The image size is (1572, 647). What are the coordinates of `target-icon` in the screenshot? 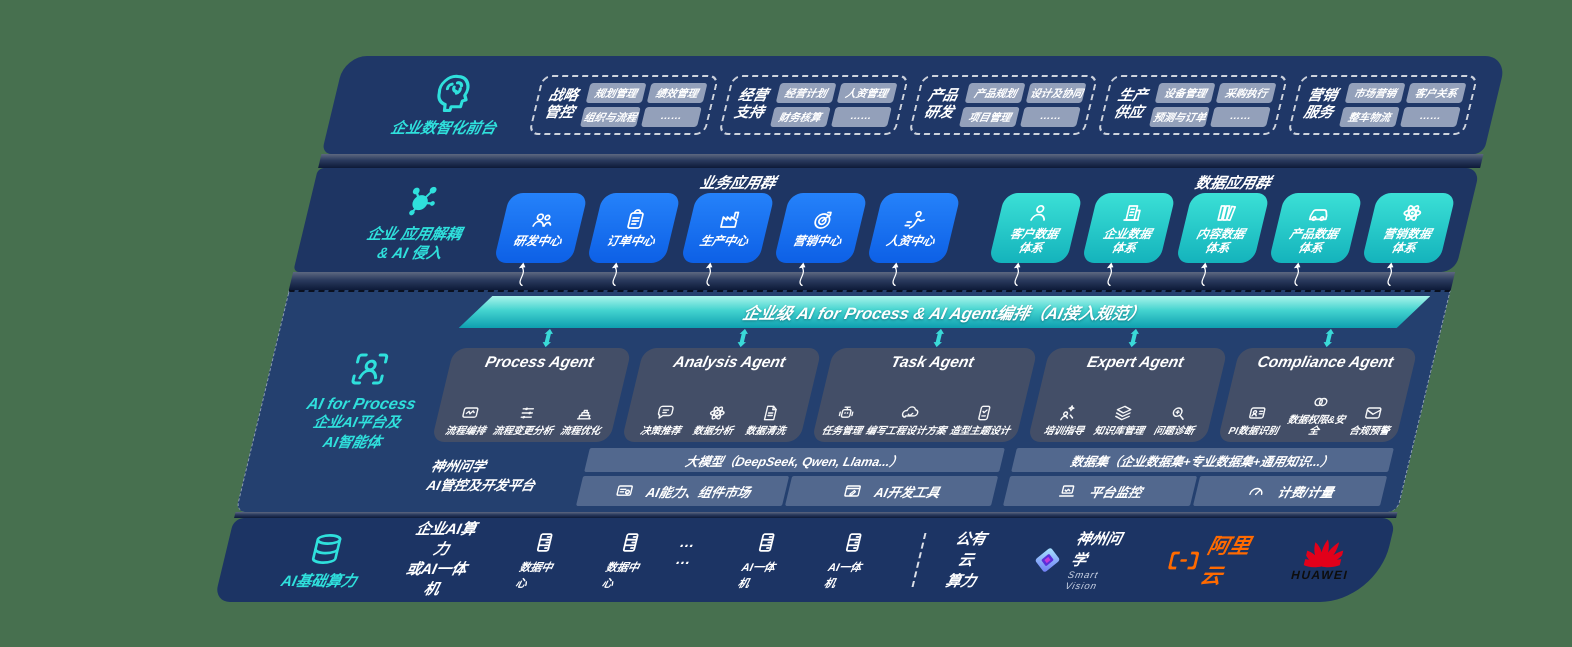 It's located at (823, 220).